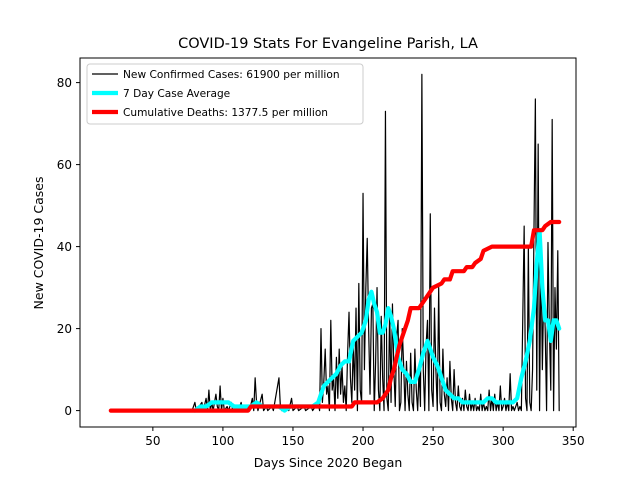 This screenshot has height=480, width=640. I want to click on x-axis-ticks: 50 100 150 200 250 300 350, so click(365, 437).